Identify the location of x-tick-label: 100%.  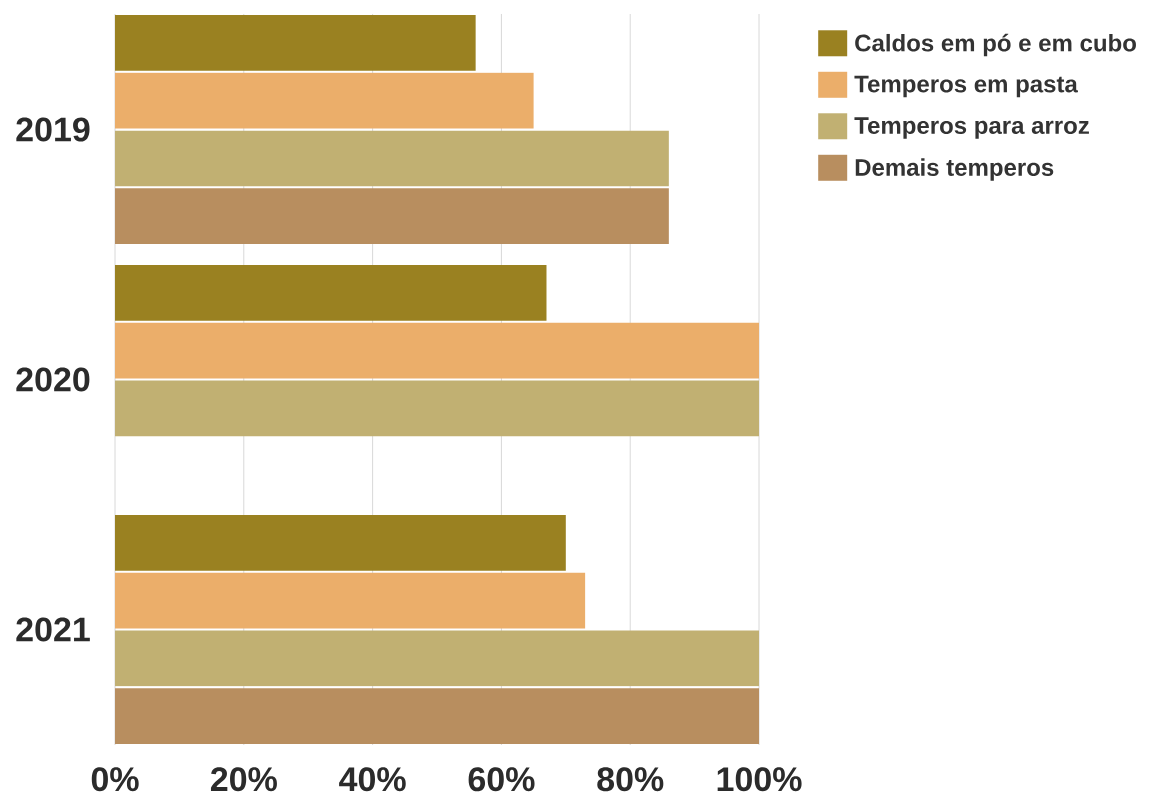
(759, 779).